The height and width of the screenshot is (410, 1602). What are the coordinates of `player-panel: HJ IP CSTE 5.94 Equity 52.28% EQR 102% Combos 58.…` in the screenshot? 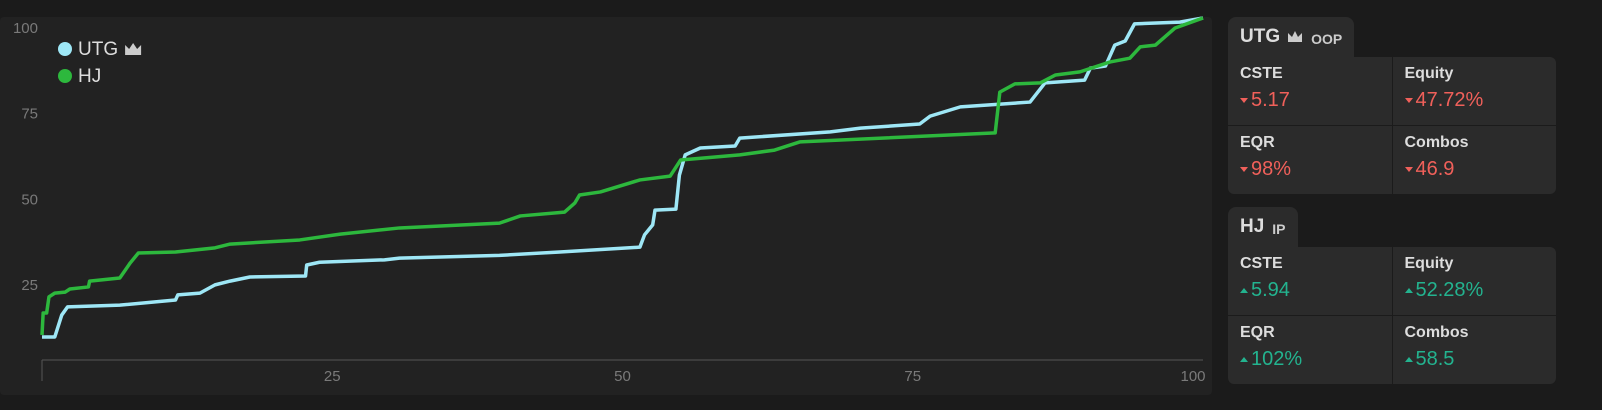 It's located at (1392, 295).